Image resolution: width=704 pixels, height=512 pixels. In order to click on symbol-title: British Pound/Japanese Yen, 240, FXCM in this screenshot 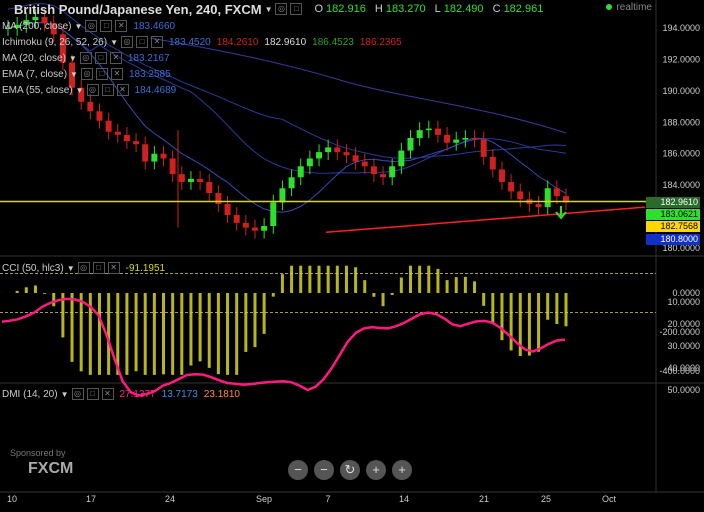, I will do `click(138, 9)`.